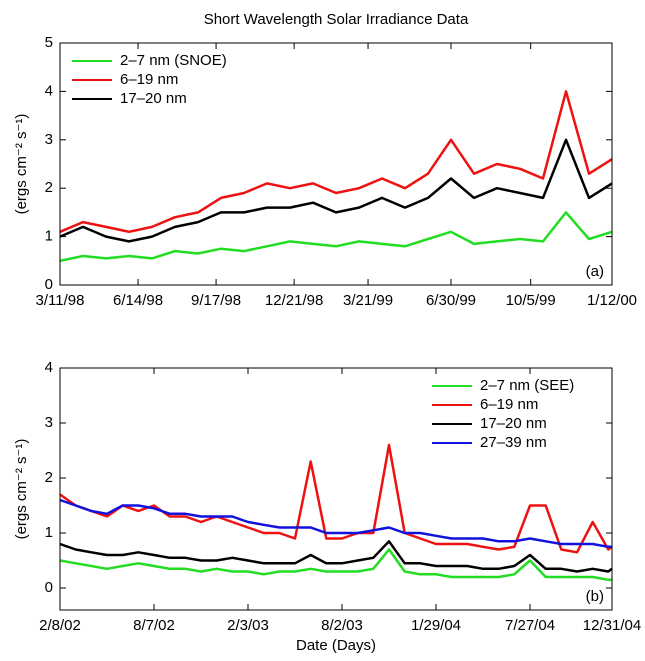  What do you see at coordinates (612, 625) in the screenshot?
I see `x-tick-label: 12/31/04` at bounding box center [612, 625].